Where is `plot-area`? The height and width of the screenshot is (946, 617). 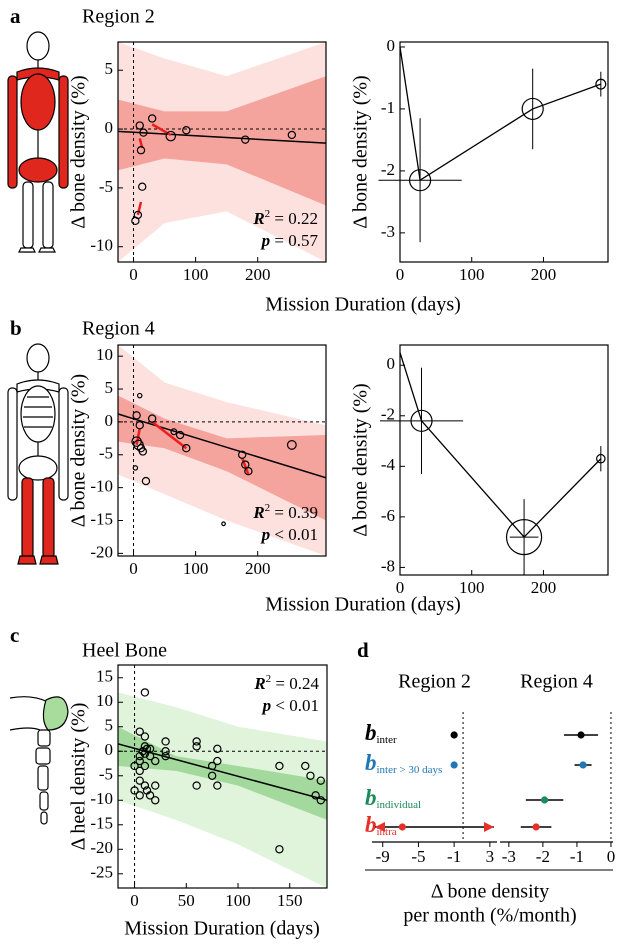
plot-area is located at coordinates (222, 152).